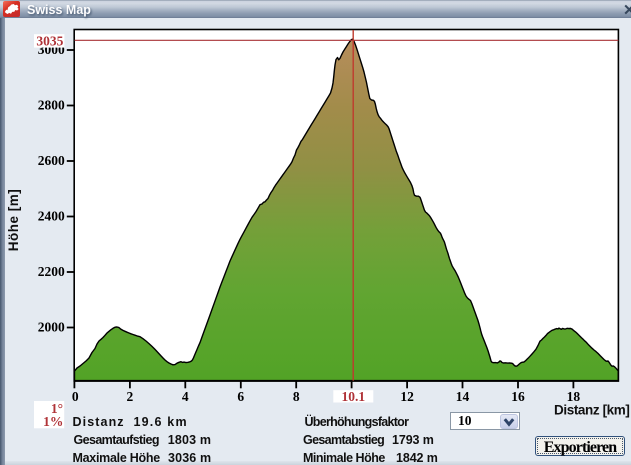 The width and height of the screenshot is (631, 465). What do you see at coordinates (591, 409) in the screenshot?
I see `svg-text: Distanz [km]` at bounding box center [591, 409].